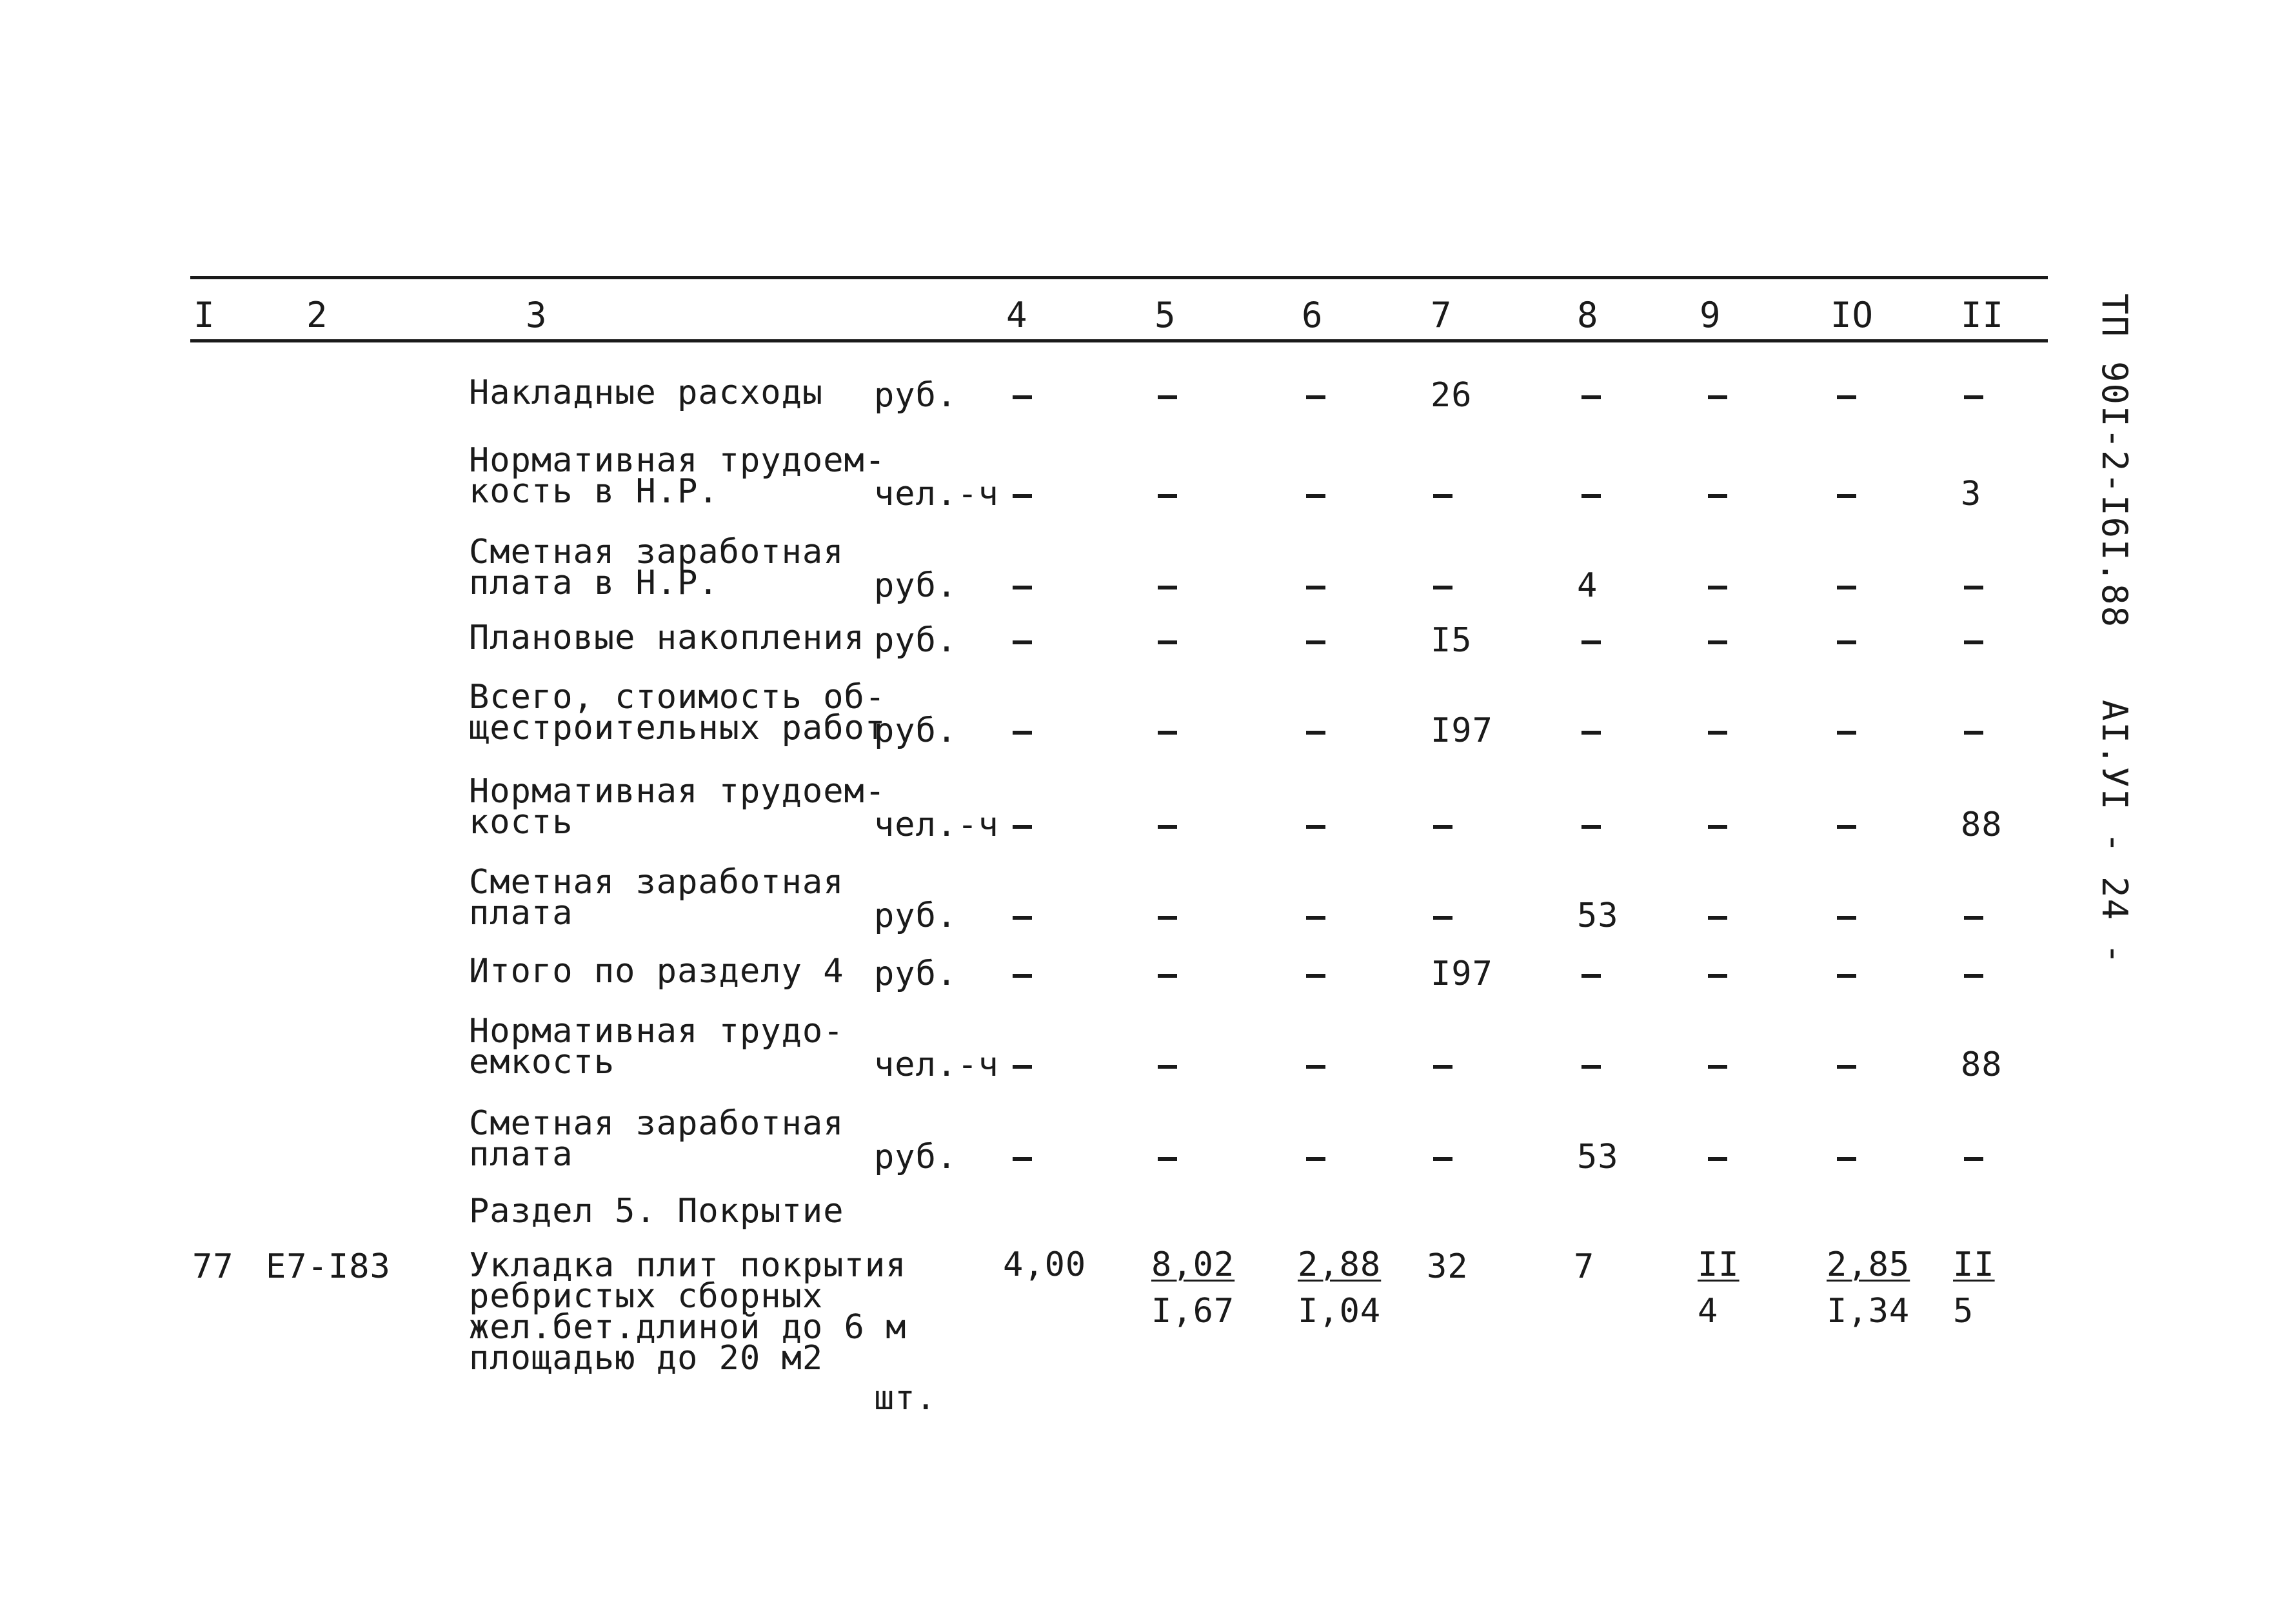 This screenshot has width=2280, height=1624. I want to click on side-code-1: ТП, so click(2114, 316).